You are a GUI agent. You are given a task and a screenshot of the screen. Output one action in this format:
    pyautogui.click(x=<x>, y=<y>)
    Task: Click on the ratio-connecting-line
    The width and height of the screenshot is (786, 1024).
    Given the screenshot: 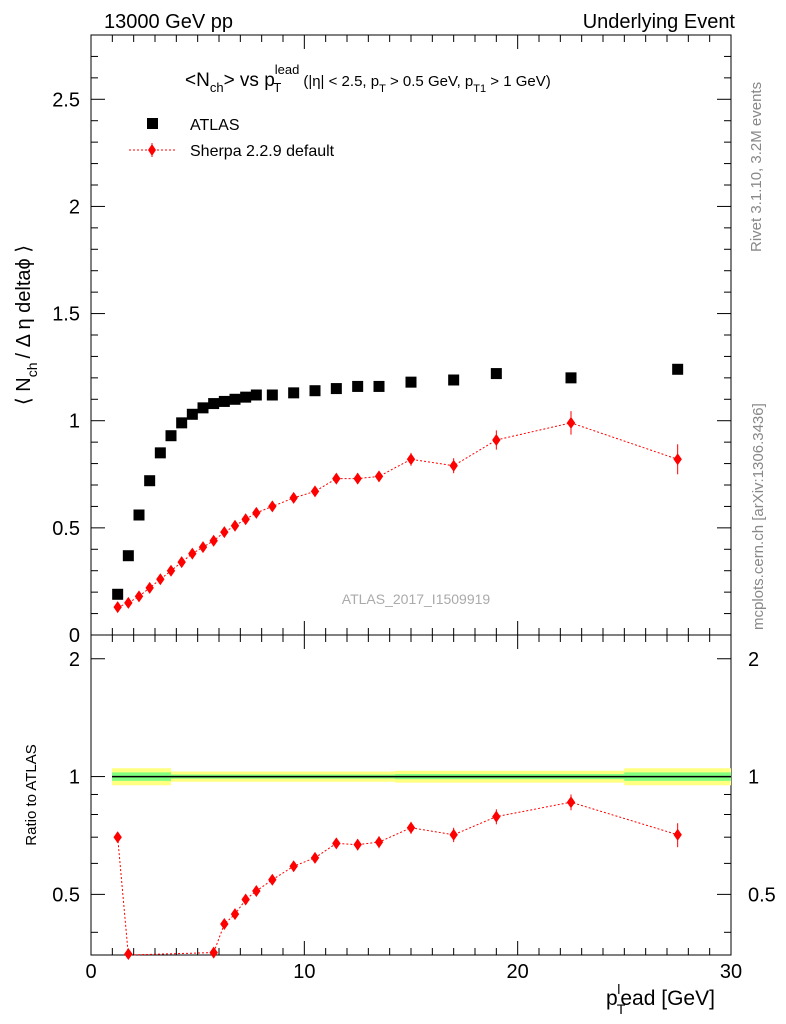 What is the action you would take?
    pyautogui.click(x=397, y=878)
    